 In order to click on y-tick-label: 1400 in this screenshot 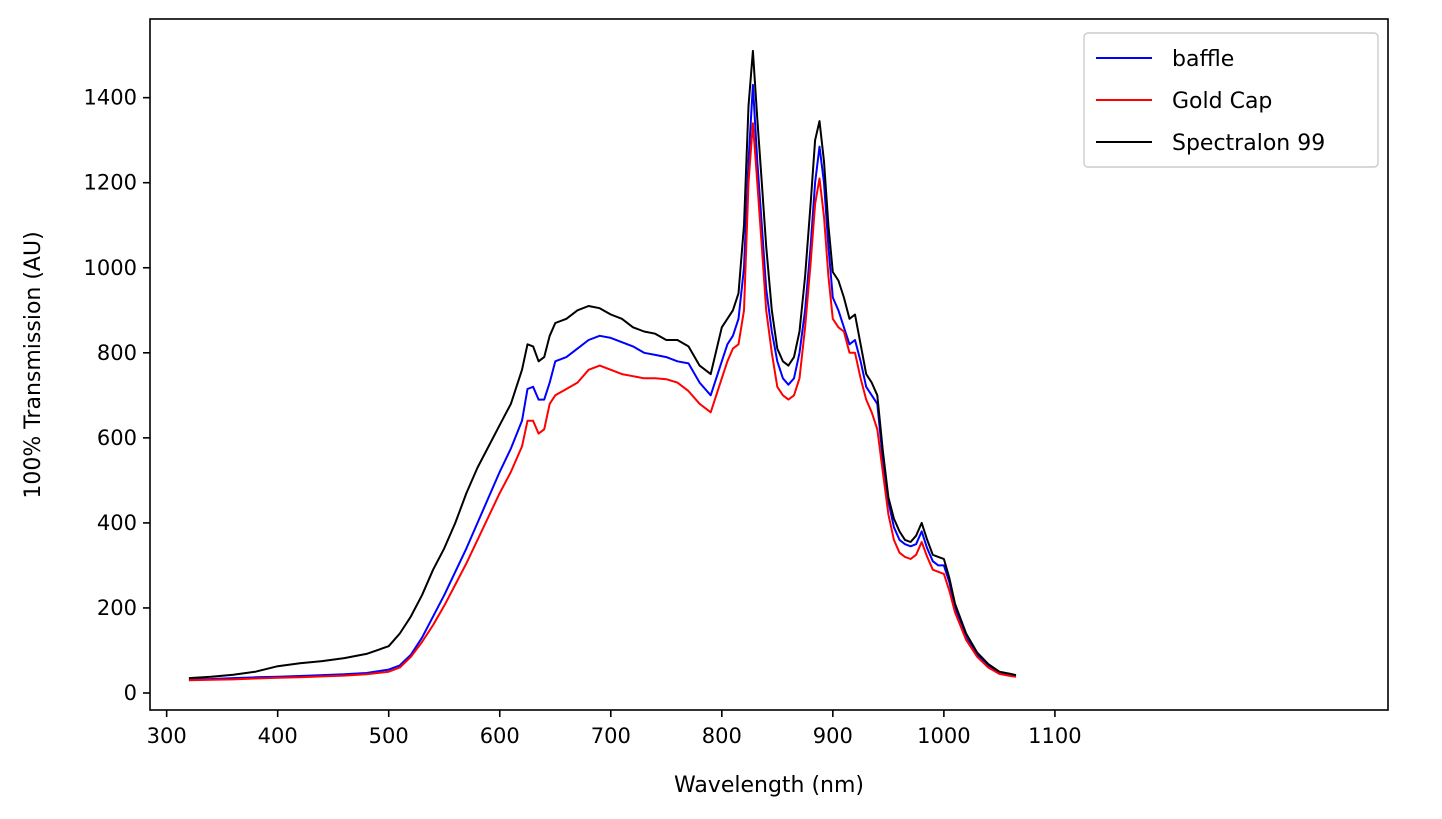, I will do `click(110, 98)`.